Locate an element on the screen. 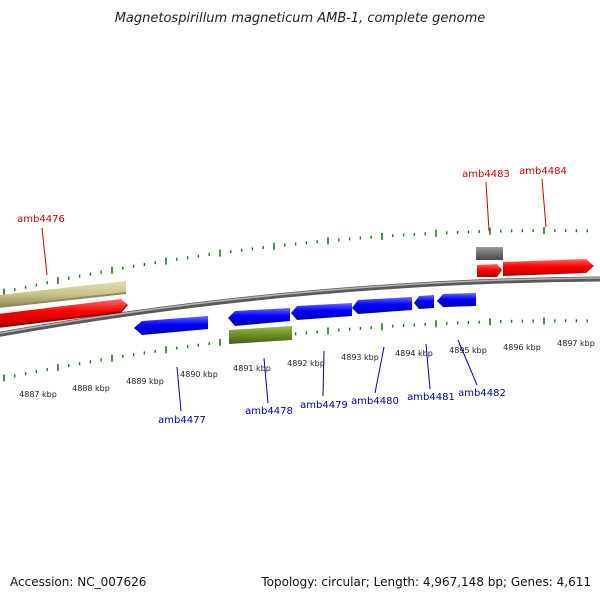 Image resolution: width=600 pixels, height=600 pixels. label-amb4483: amb4483 is located at coordinates (486, 174).